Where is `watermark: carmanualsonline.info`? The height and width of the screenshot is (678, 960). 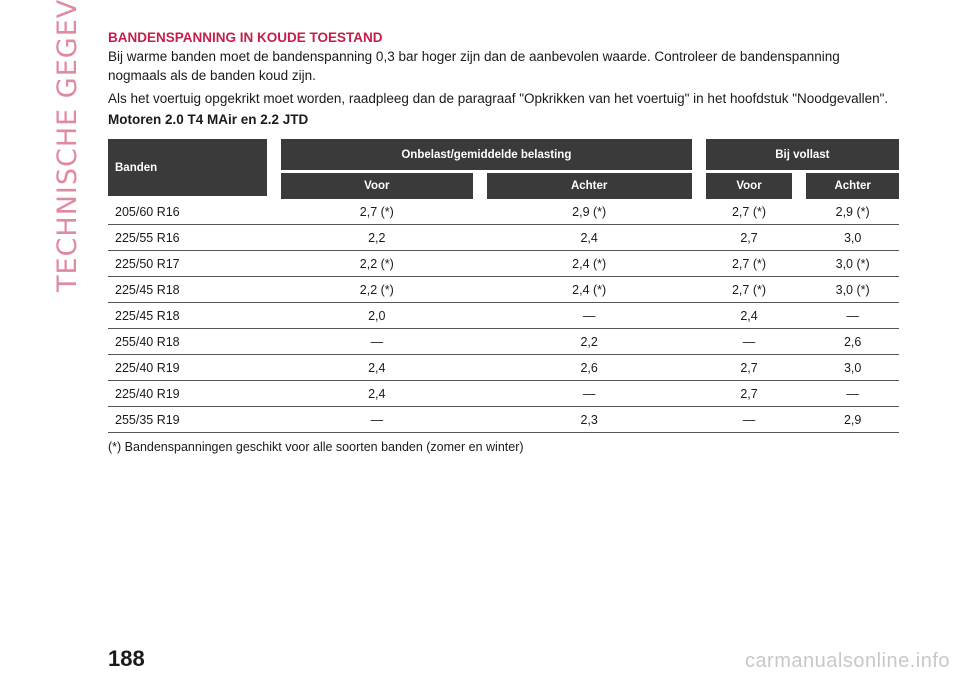 watermark: carmanualsonline.info is located at coordinates (847, 661).